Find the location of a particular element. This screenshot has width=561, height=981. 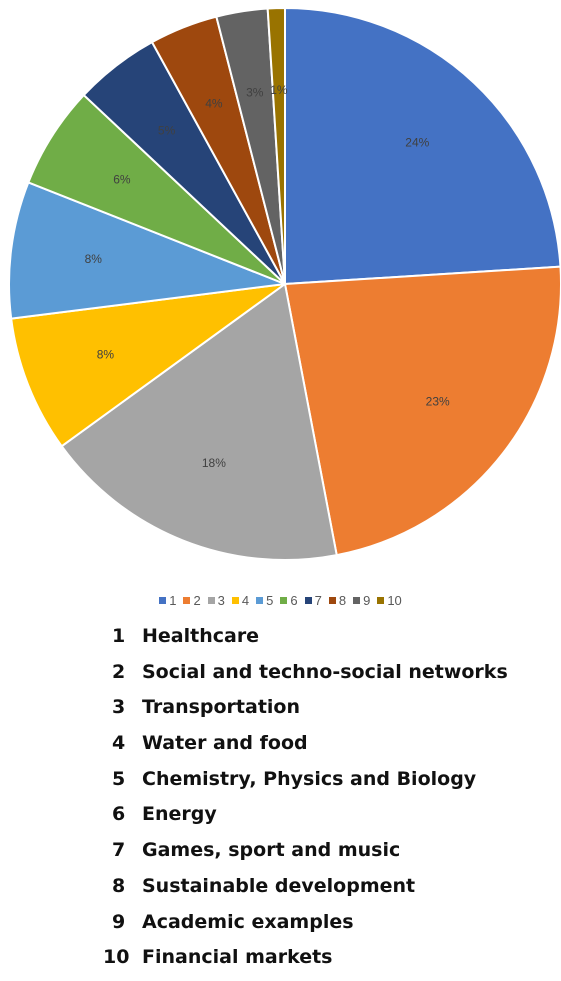

legend-item: 4 is located at coordinates (240, 600).